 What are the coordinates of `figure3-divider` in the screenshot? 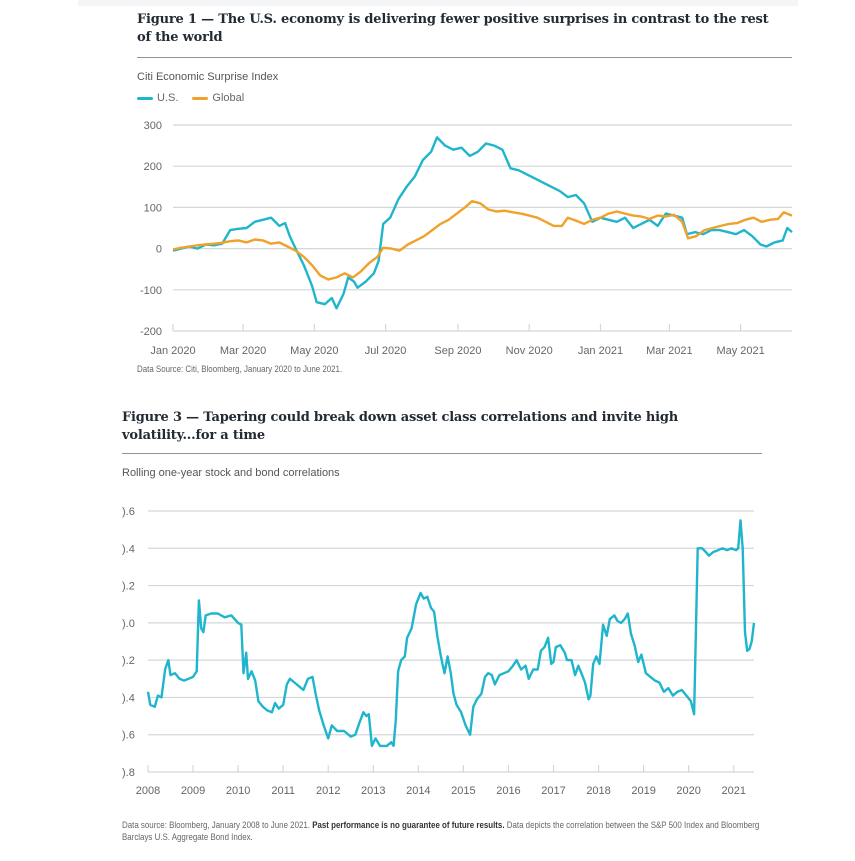 It's located at (442, 453).